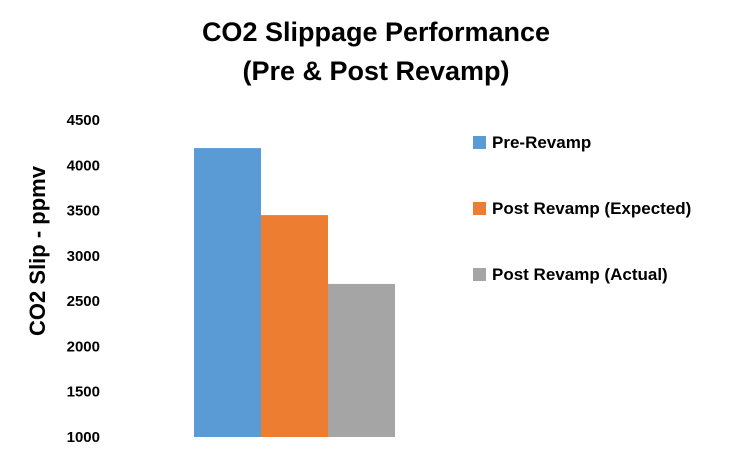 The height and width of the screenshot is (459, 756). I want to click on y-tick-label: 4000, so click(83, 165).